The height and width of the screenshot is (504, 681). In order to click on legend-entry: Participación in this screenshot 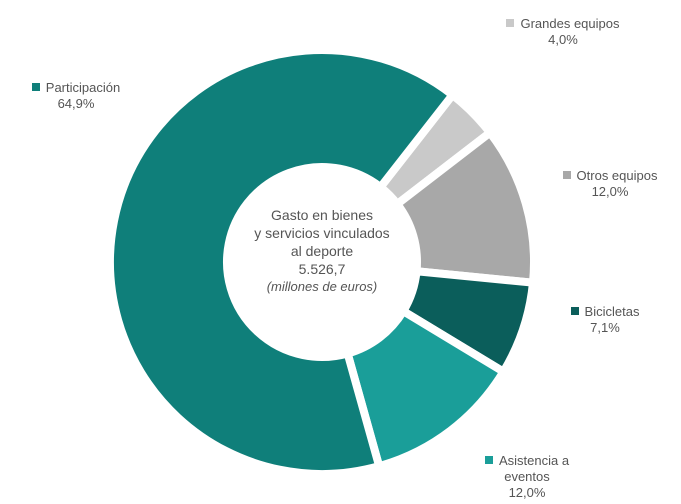, I will do `click(76, 88)`.